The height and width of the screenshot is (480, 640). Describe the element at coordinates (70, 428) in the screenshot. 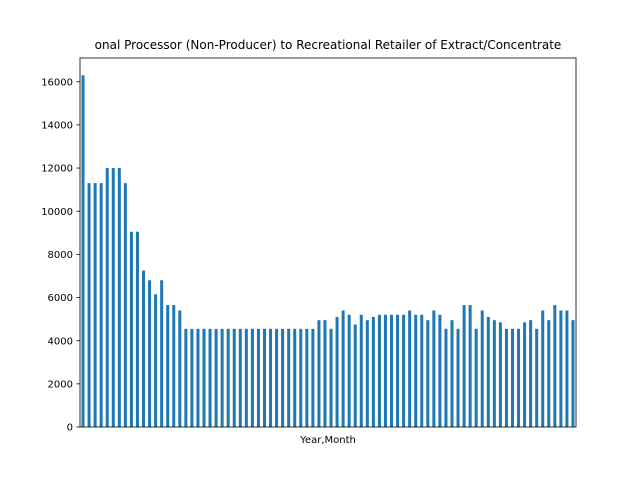

I see `y-tick-label: 0` at that location.